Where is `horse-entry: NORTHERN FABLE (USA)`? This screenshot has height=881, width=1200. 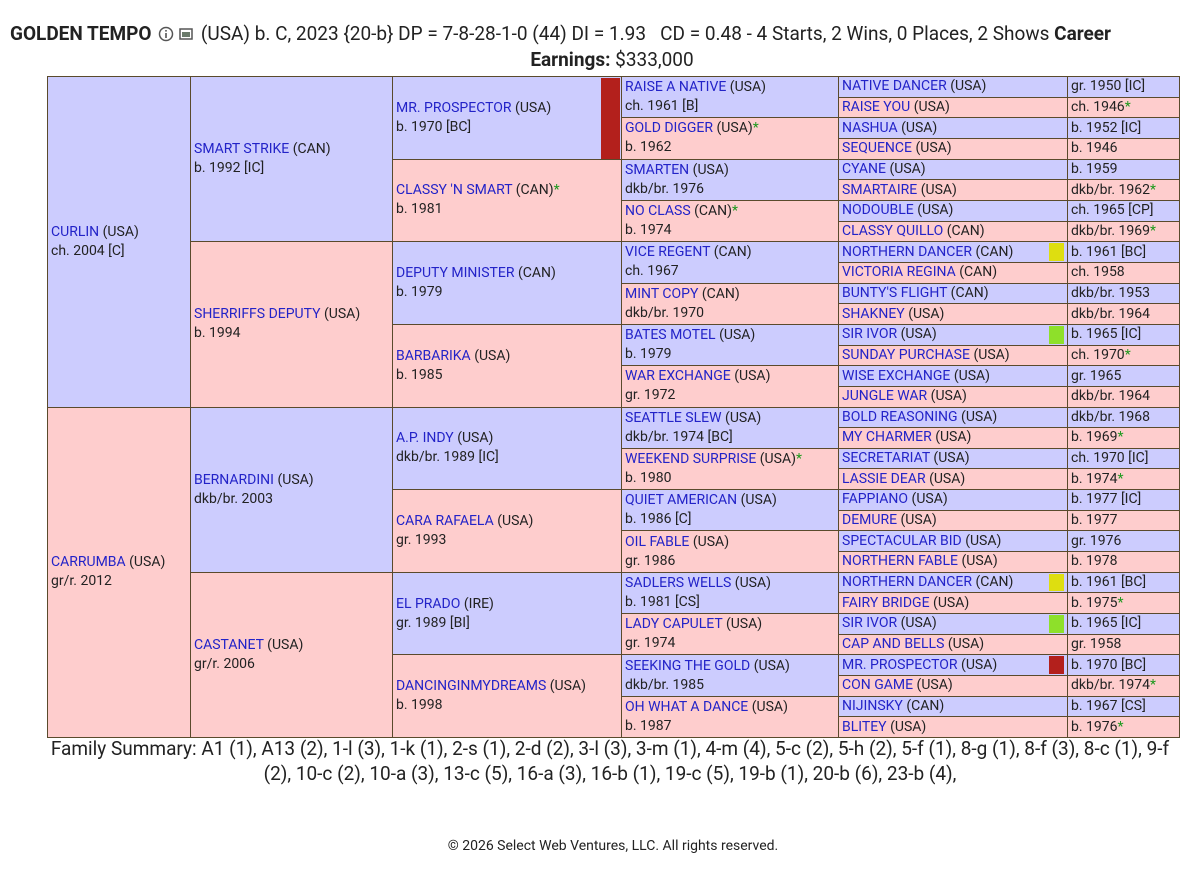 horse-entry: NORTHERN FABLE (USA) is located at coordinates (920, 561).